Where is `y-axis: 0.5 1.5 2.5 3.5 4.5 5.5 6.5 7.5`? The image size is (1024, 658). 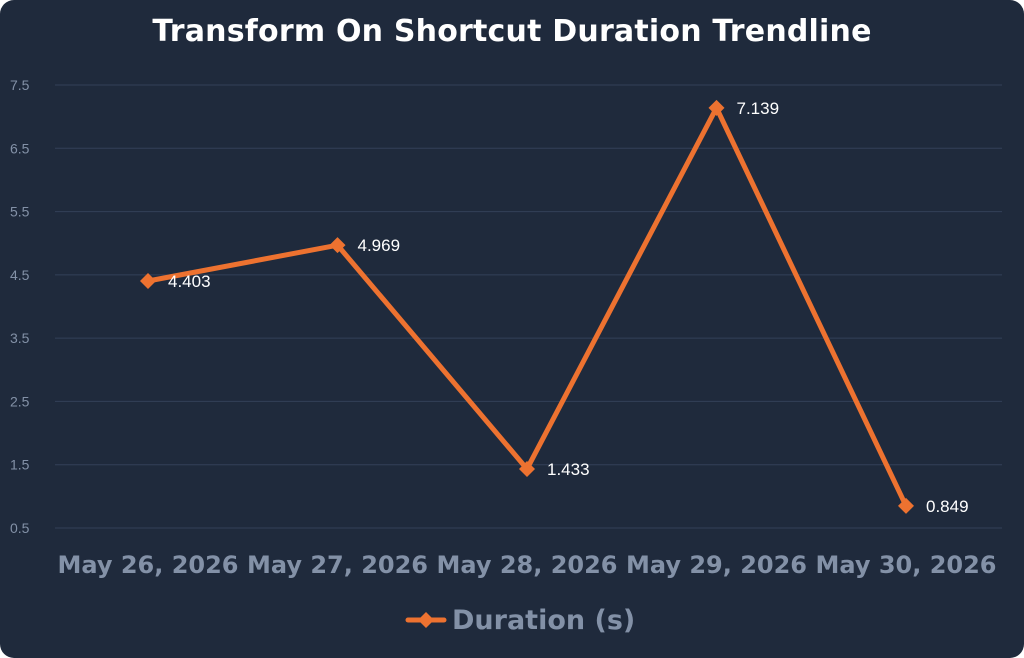
y-axis: 0.5 1.5 2.5 3.5 4.5 5.5 6.5 7.5 is located at coordinates (20, 306).